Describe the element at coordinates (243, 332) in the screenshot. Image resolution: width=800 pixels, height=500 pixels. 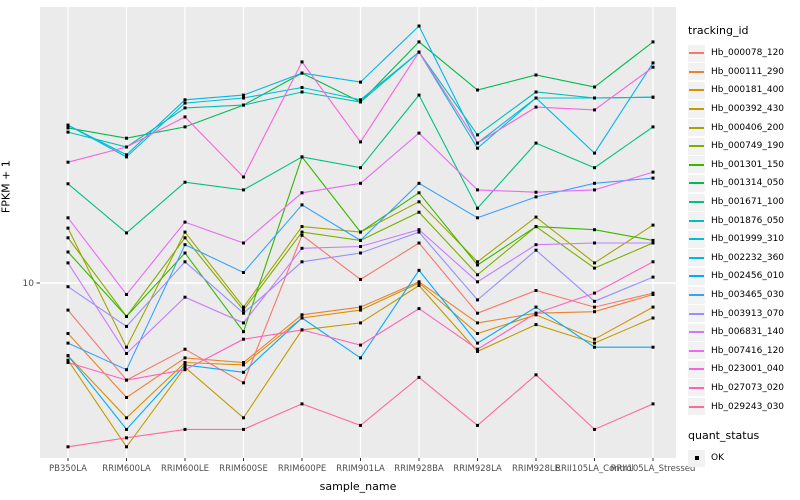
I see `data-point-Hb_001301_150-RRIM600SE` at that location.